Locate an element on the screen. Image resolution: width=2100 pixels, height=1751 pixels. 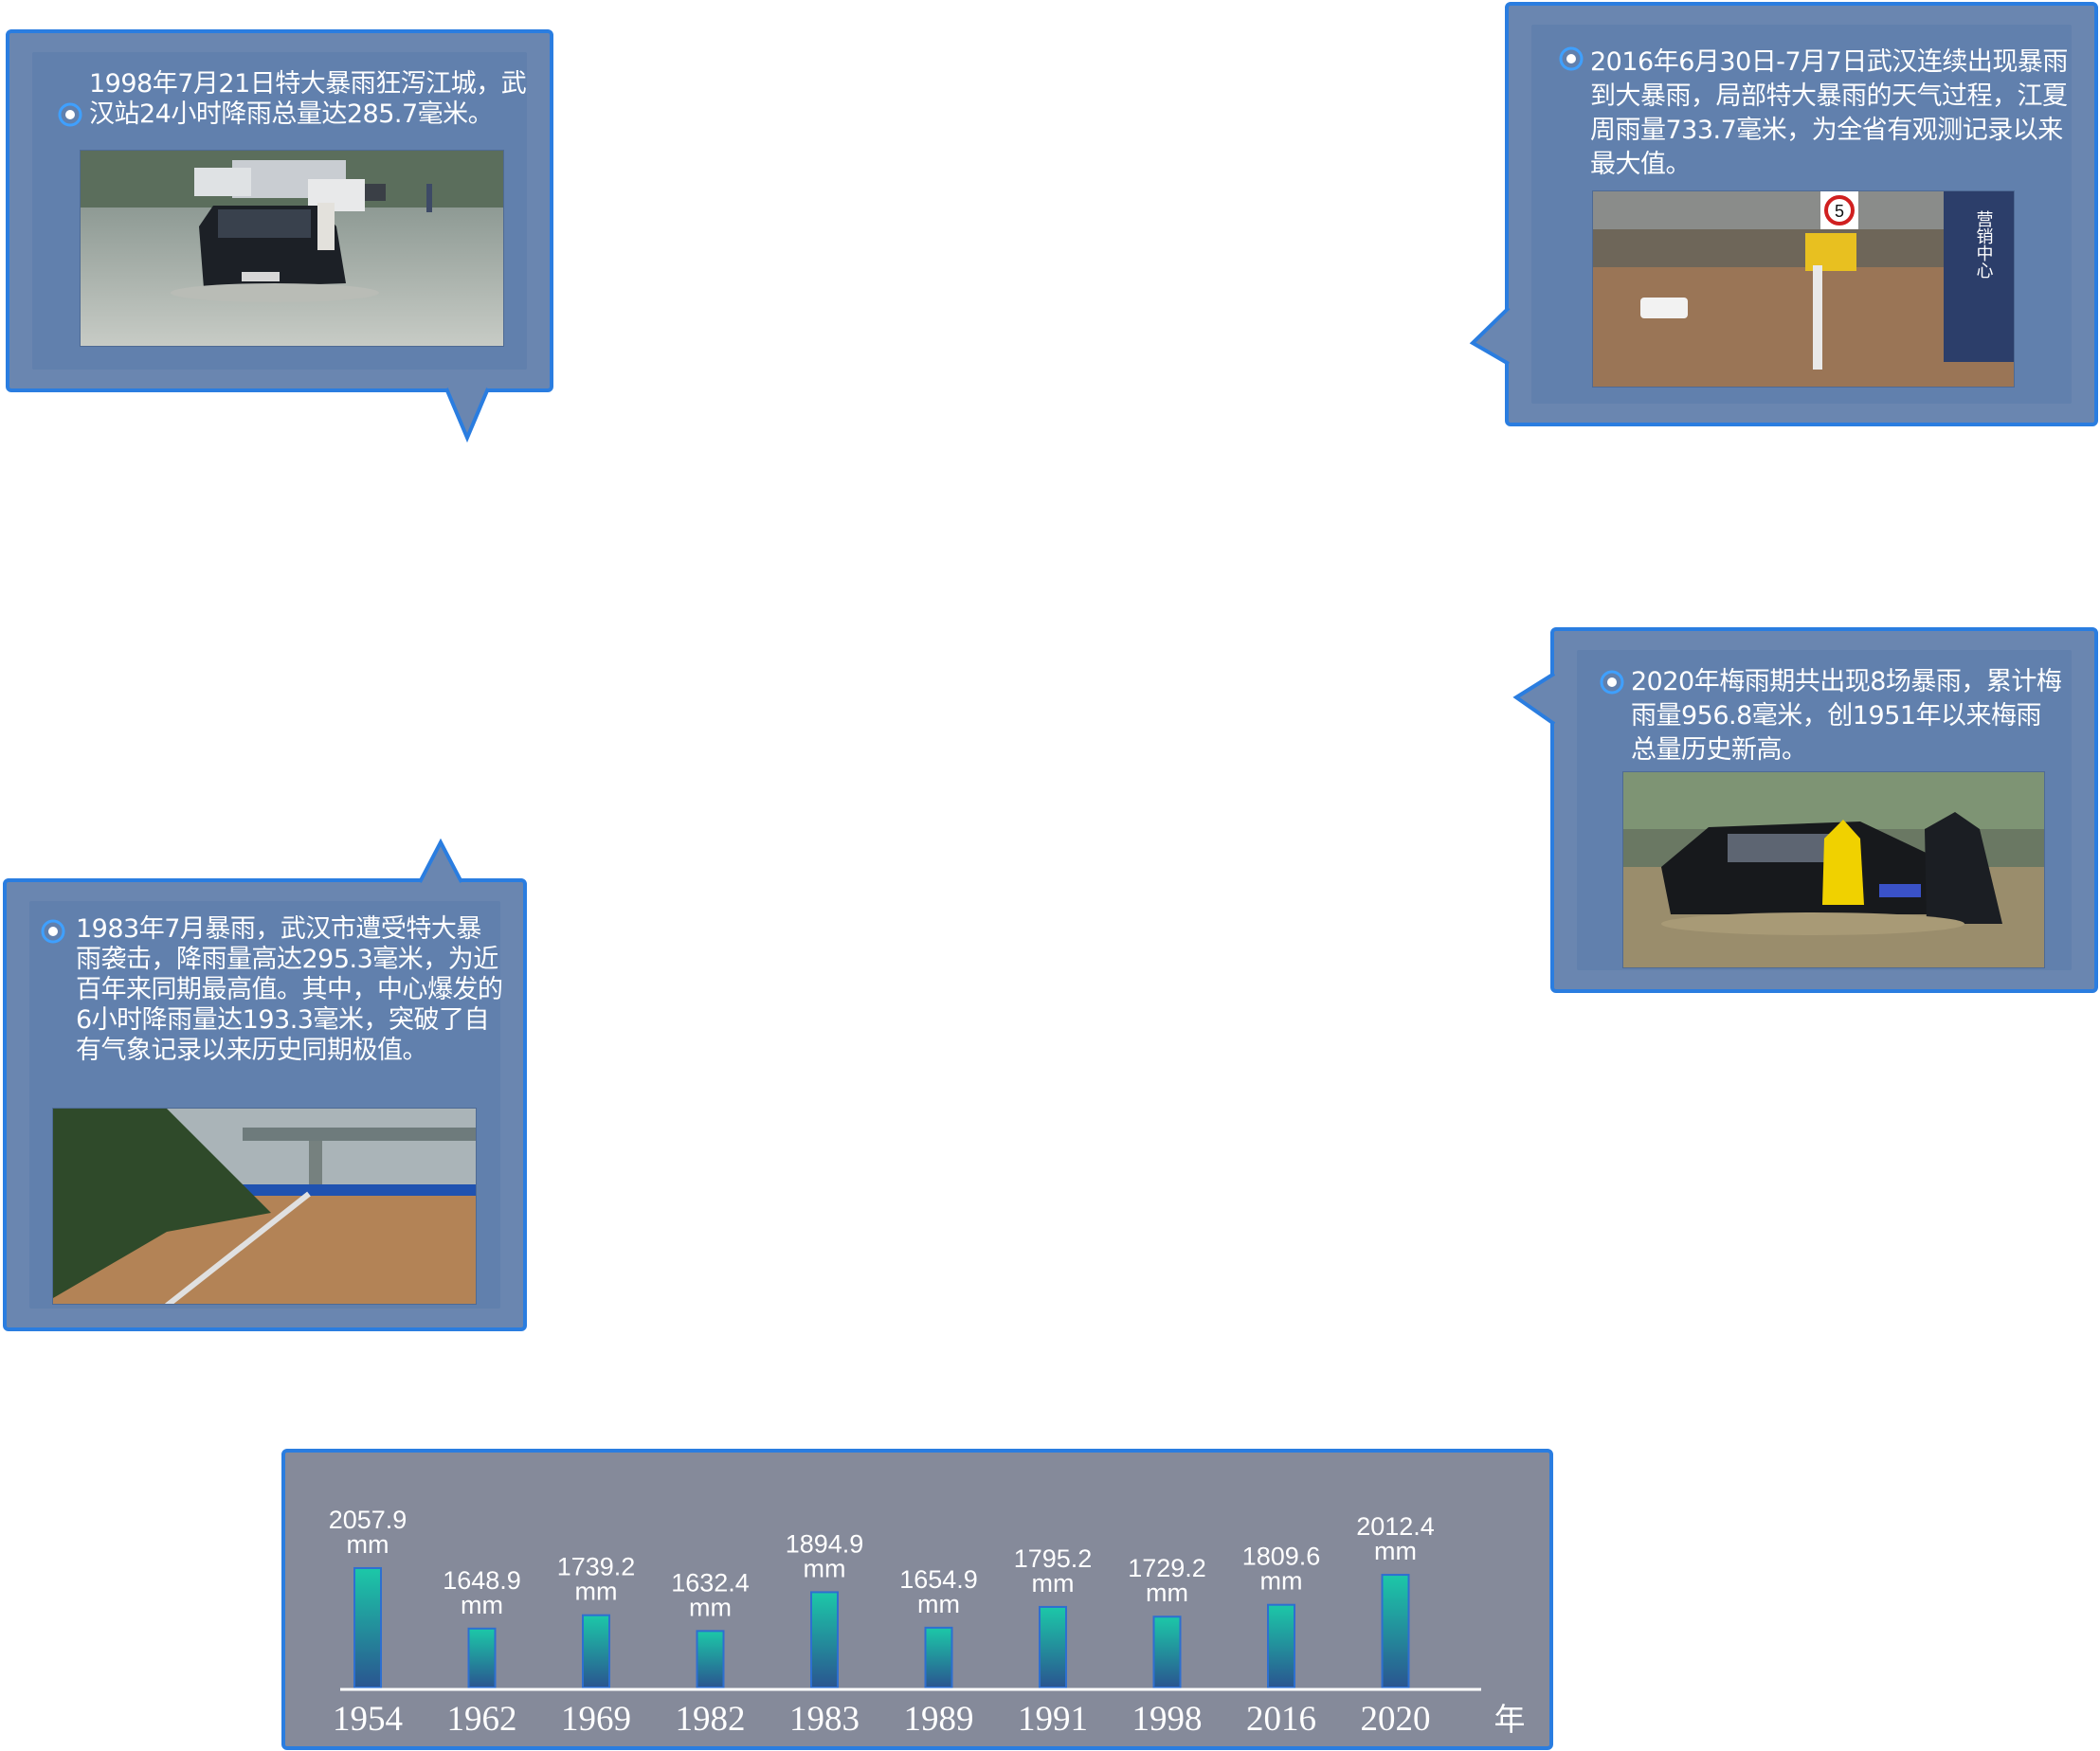
callout-1998: 1998年7月21日特大暴雨狂泻江城，武汉站24小时降雨总量达285.7毫米。 is located at coordinates (280, 210).